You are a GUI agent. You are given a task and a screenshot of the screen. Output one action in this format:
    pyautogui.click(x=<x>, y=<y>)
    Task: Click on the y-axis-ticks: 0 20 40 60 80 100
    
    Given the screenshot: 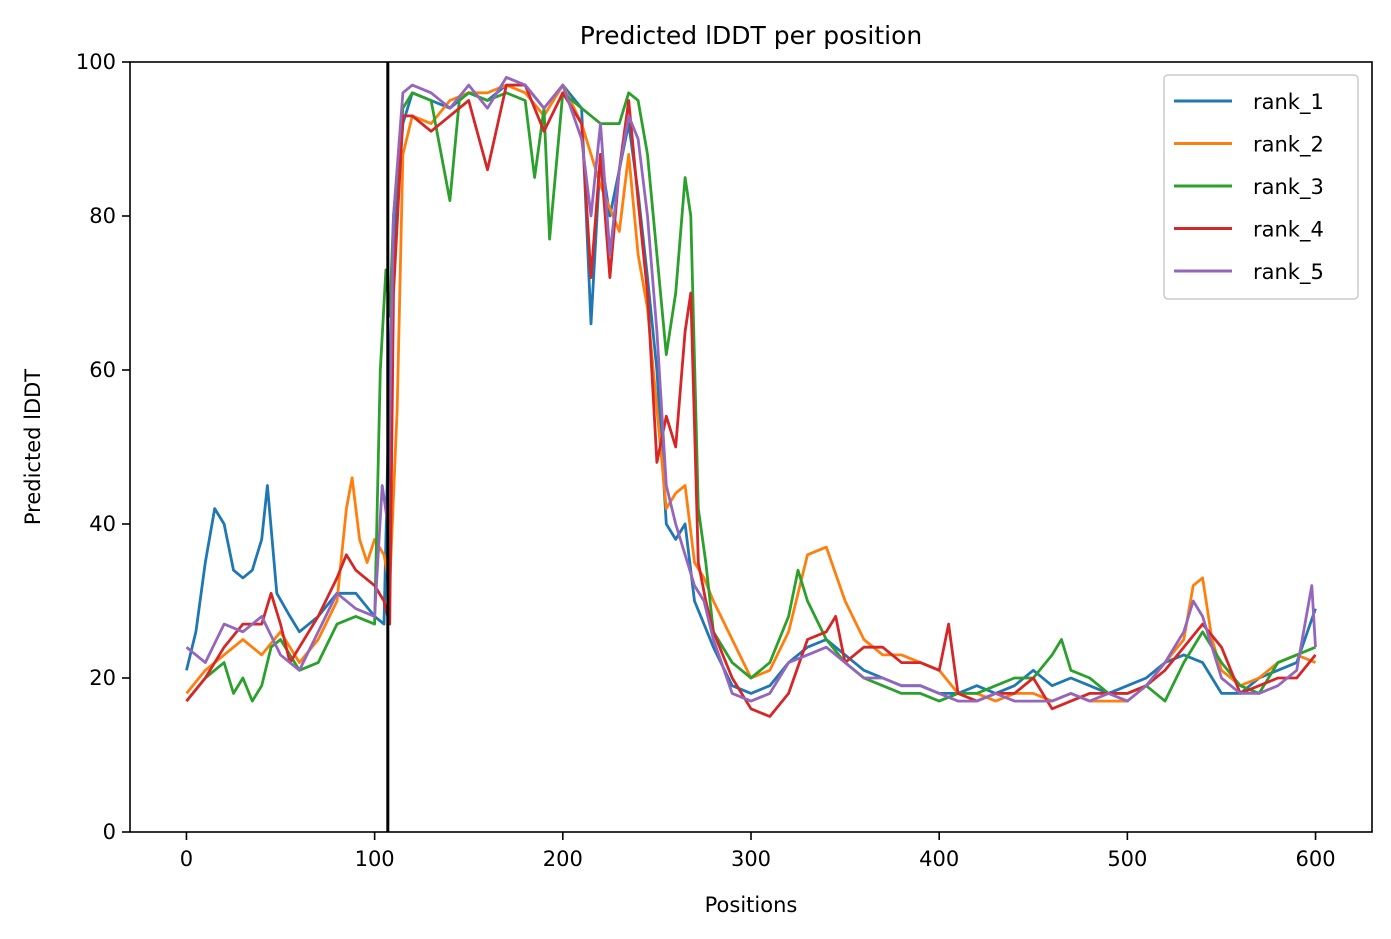 What is the action you would take?
    pyautogui.click(x=103, y=447)
    